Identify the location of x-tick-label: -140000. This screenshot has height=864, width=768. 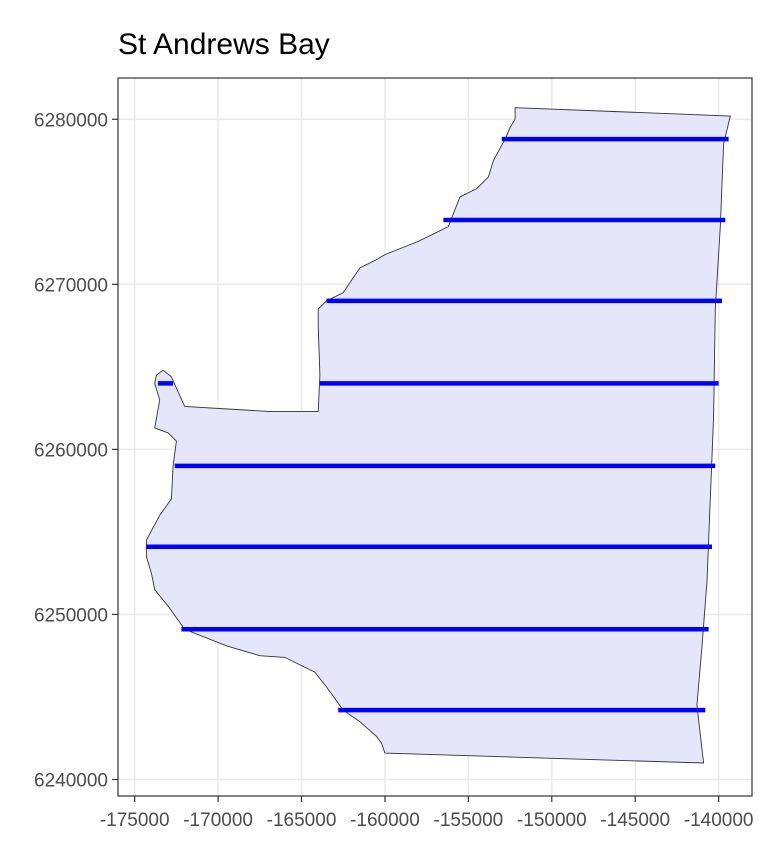
(719, 820).